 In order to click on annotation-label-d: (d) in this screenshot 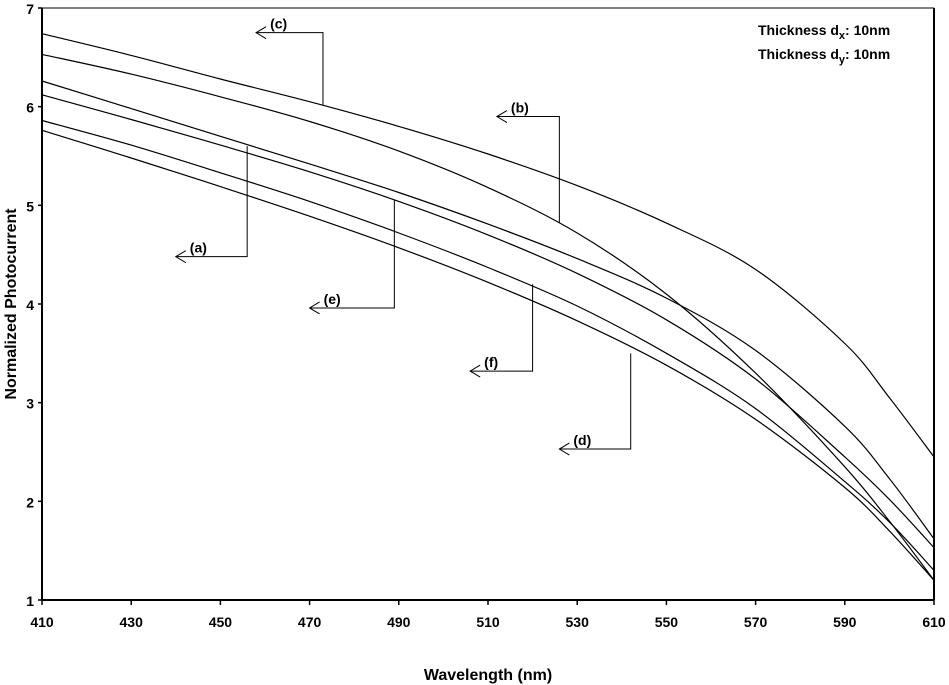, I will do `click(582, 440)`.